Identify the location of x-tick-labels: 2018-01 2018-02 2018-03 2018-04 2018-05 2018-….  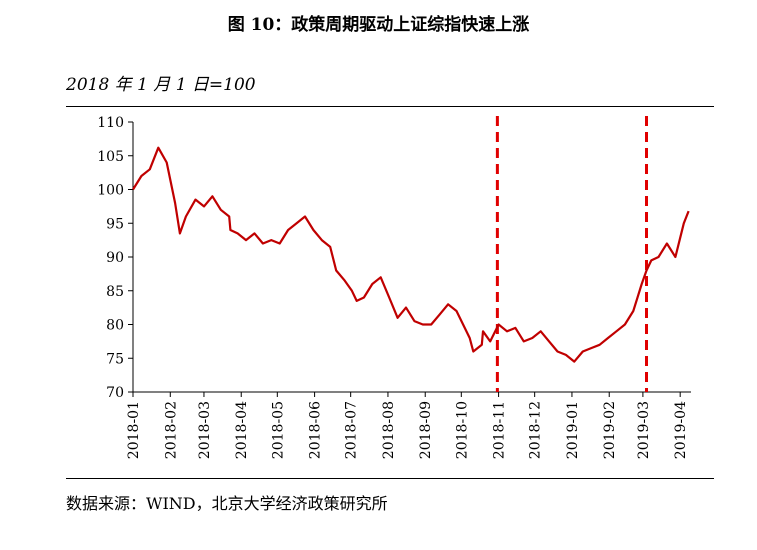
(407, 430).